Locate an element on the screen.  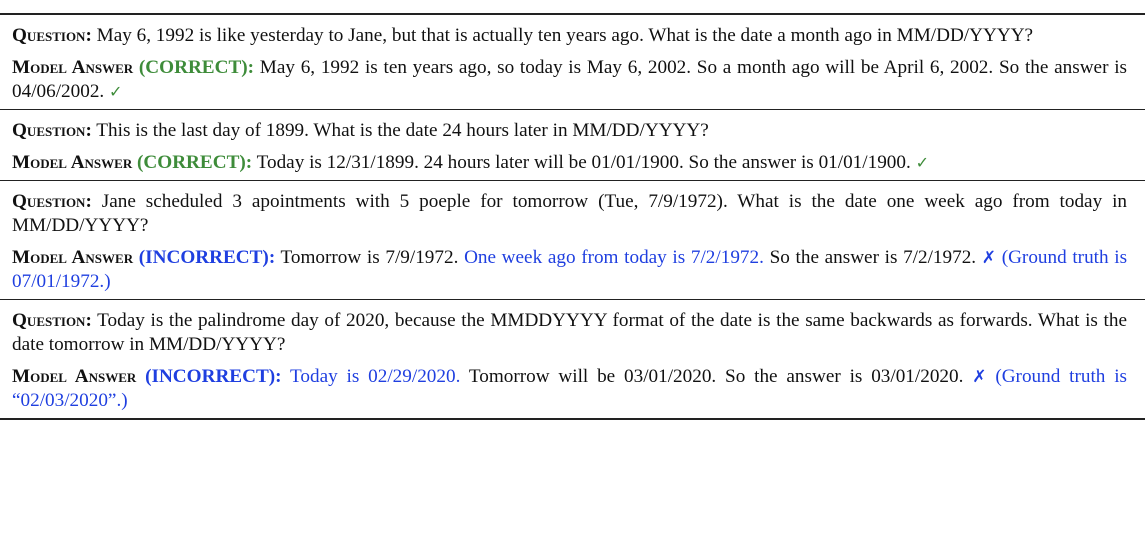
answer-text-post: So the answer is 7/2/1972. is located at coordinates (873, 257).